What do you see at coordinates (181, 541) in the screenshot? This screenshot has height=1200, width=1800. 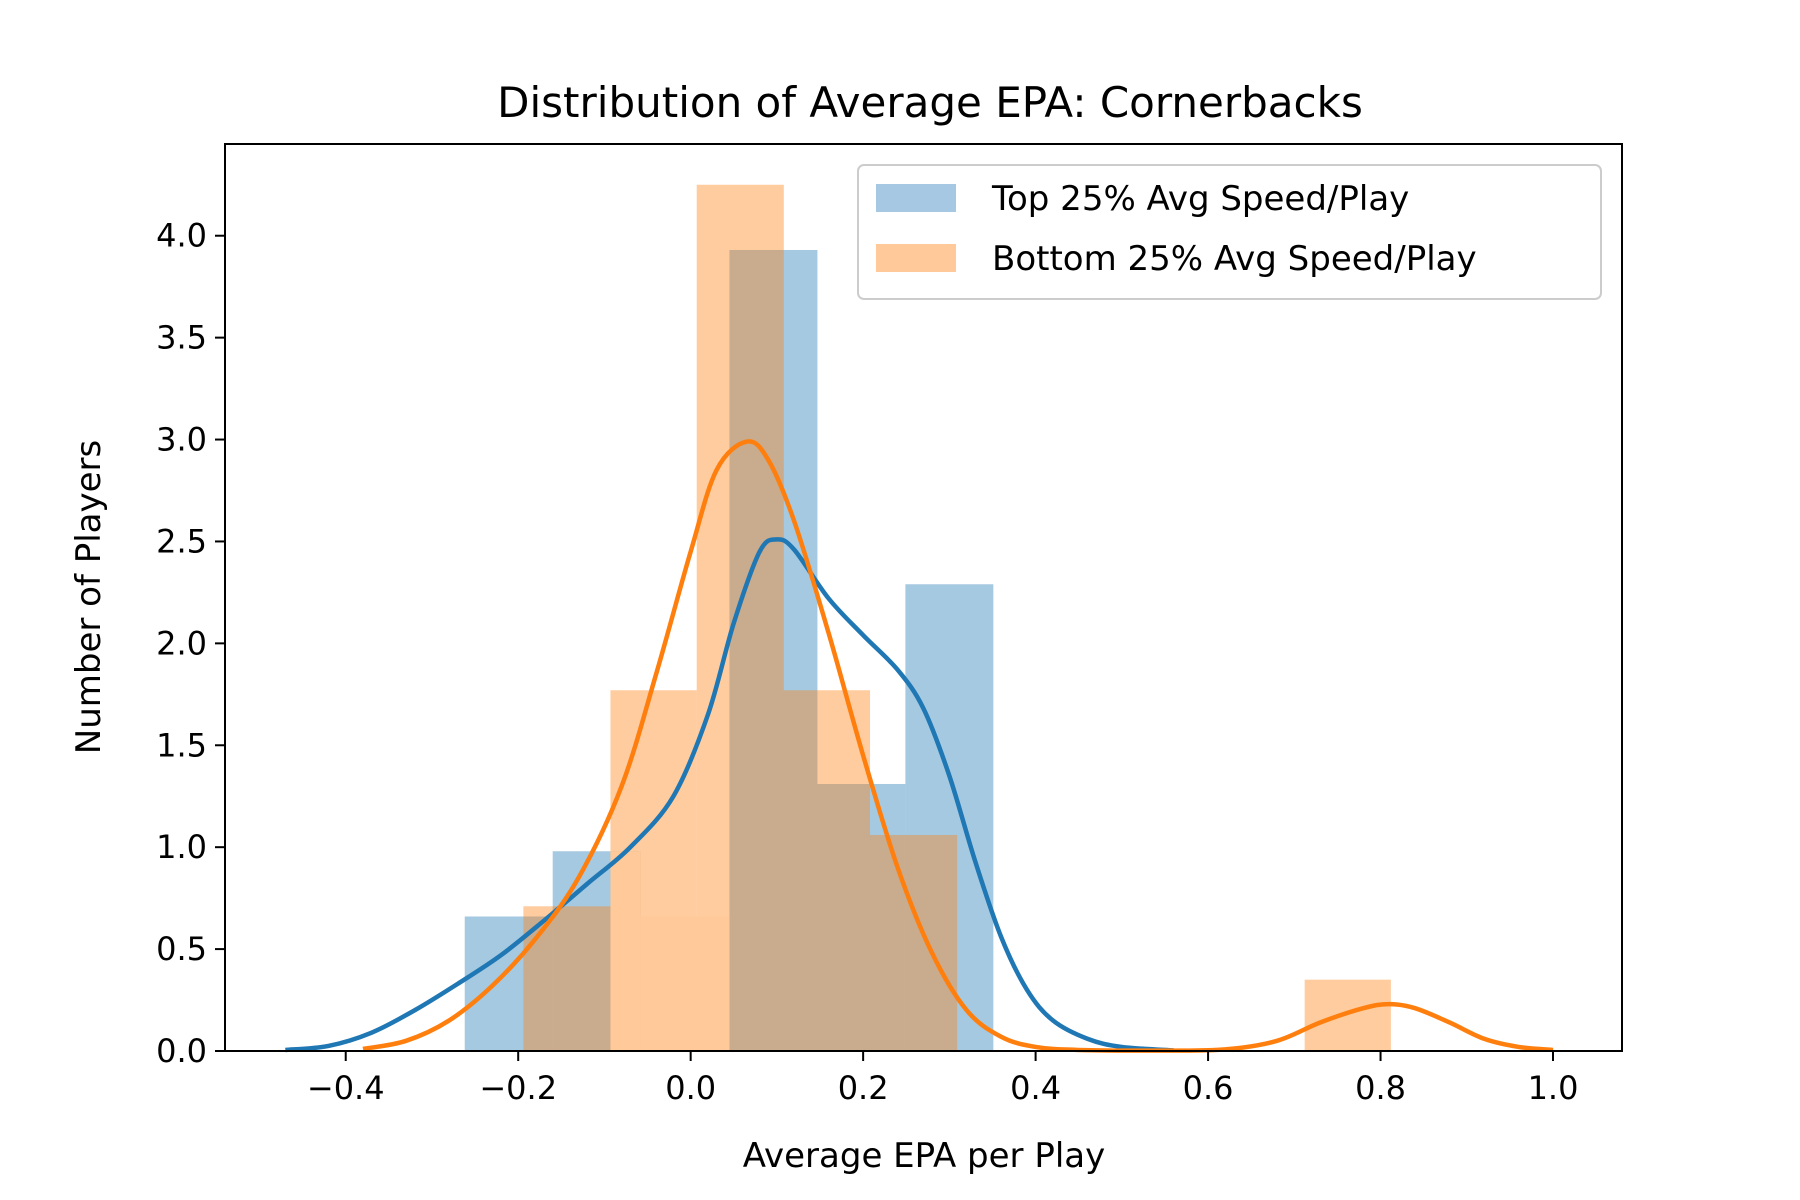 I see `y-tick-label: 2.5` at bounding box center [181, 541].